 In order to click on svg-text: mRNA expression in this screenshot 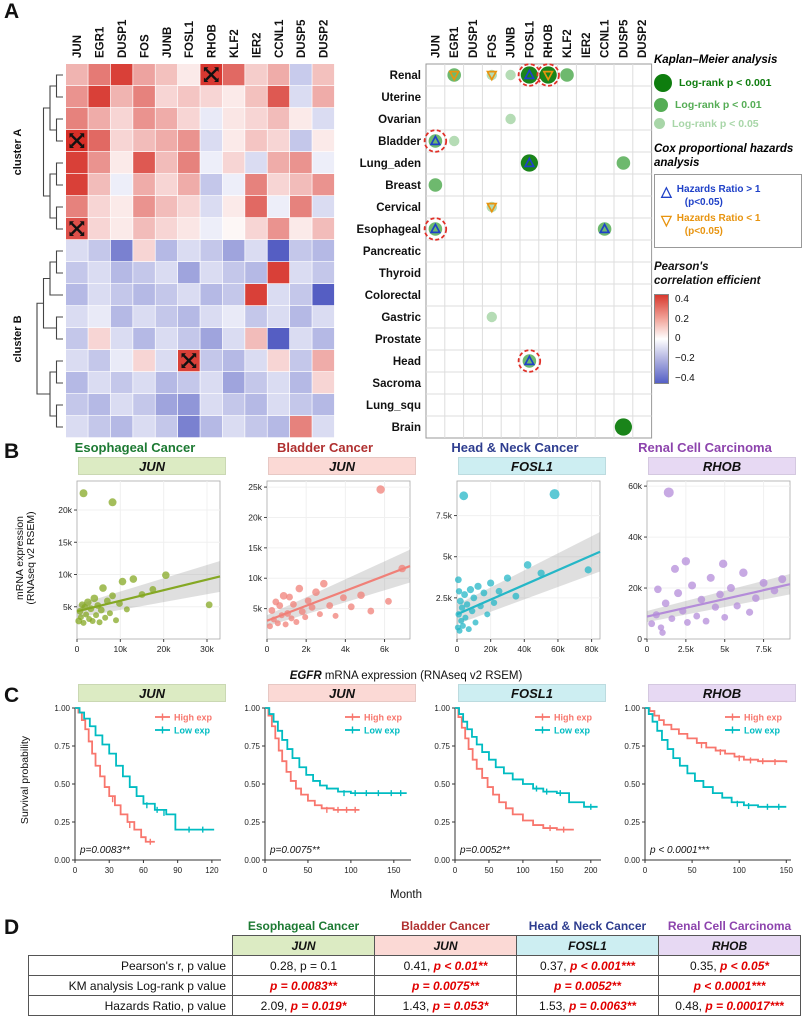, I will do `click(20, 558)`.